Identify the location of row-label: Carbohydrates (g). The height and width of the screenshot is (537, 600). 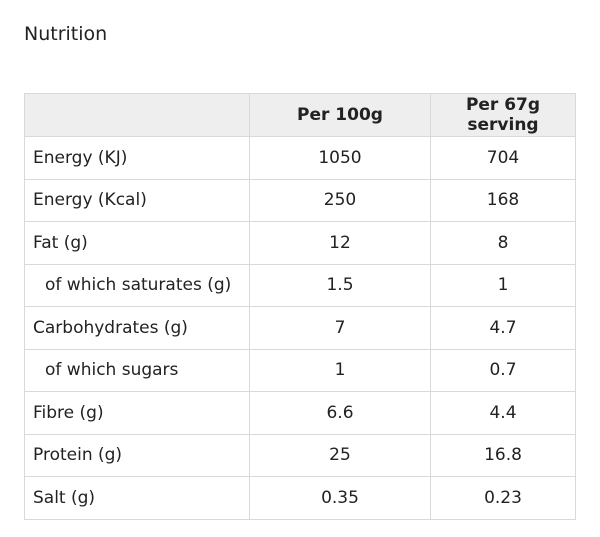
(137, 328).